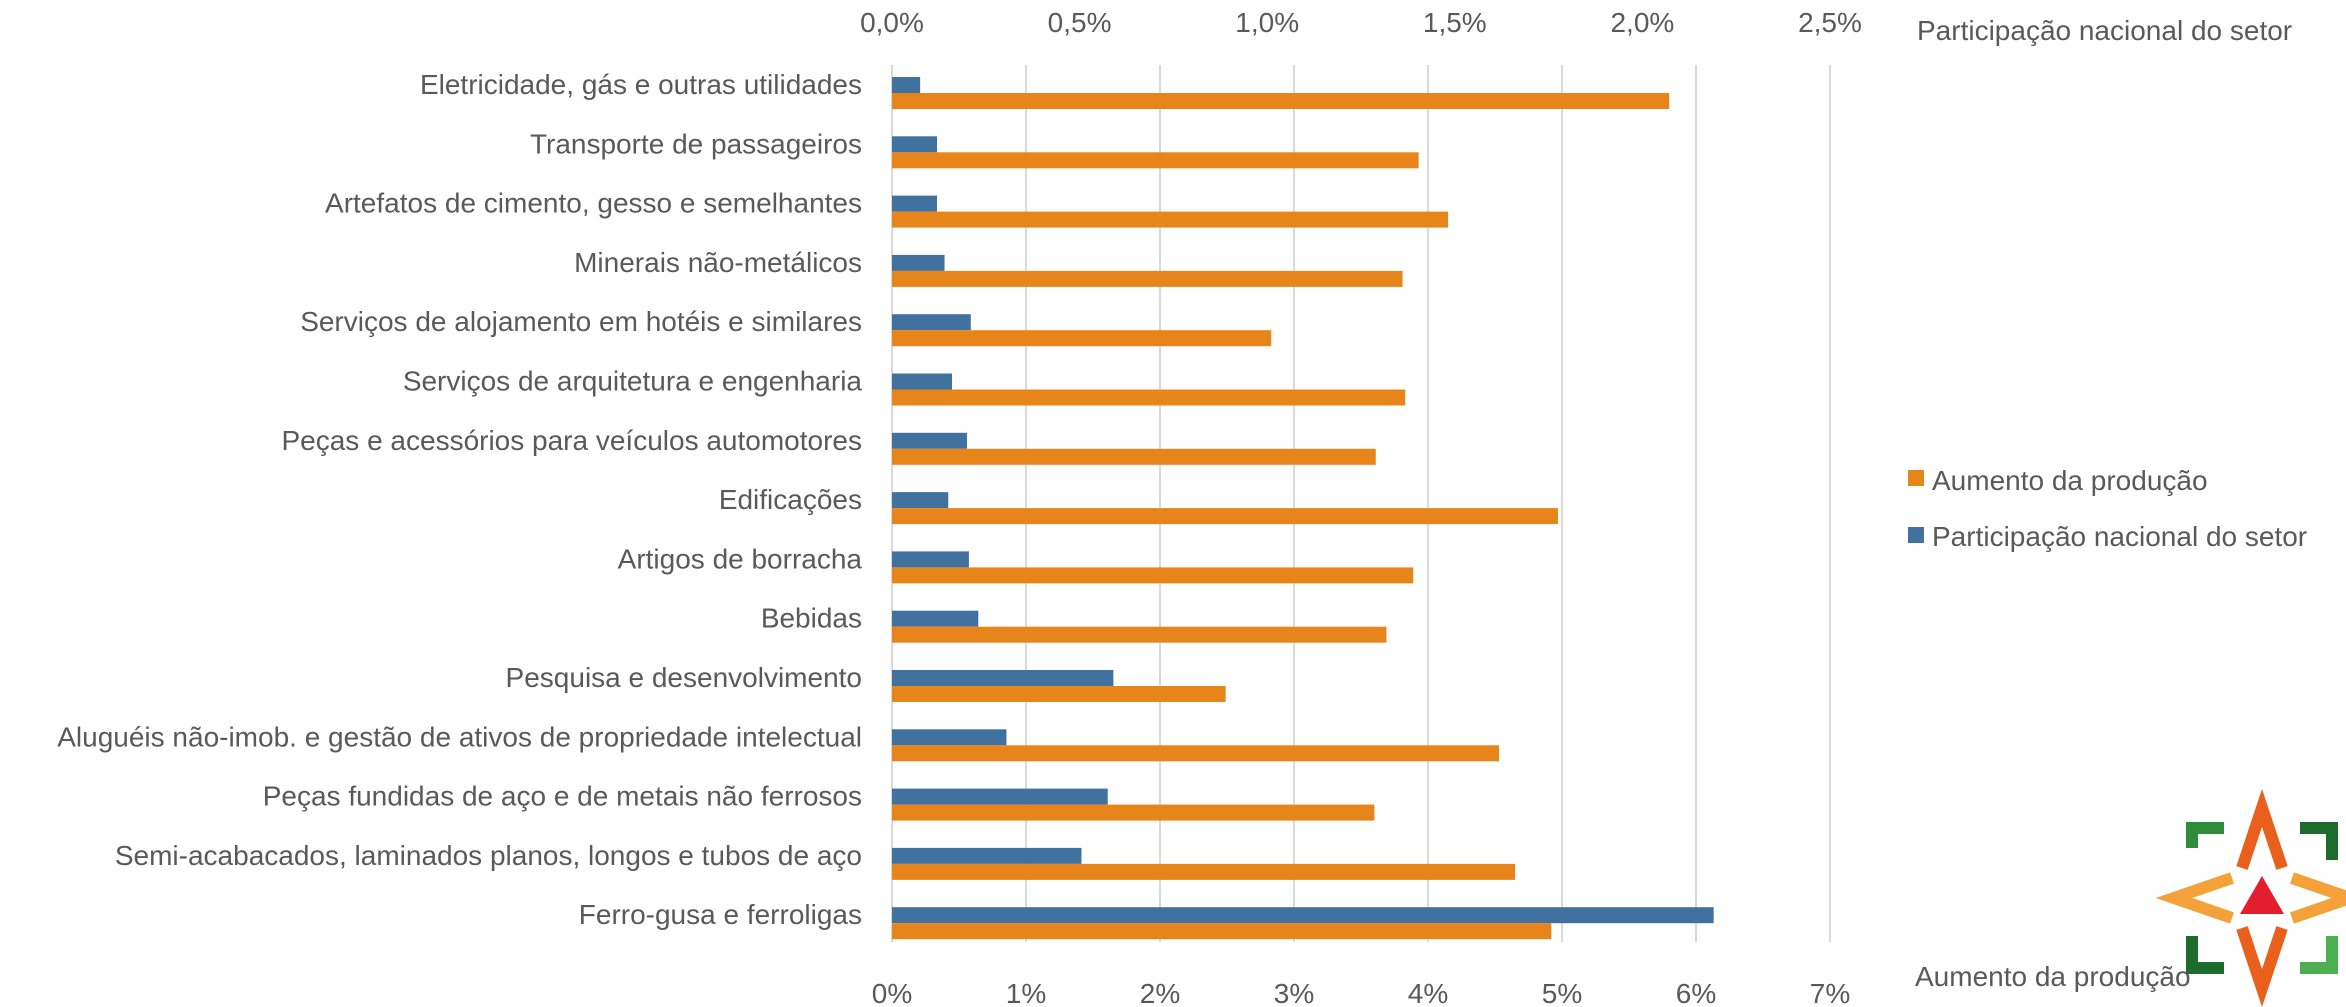 This screenshot has width=2346, height=1007. Describe the element at coordinates (1428, 992) in the screenshot. I see `bottom-tick-label: 4%` at that location.